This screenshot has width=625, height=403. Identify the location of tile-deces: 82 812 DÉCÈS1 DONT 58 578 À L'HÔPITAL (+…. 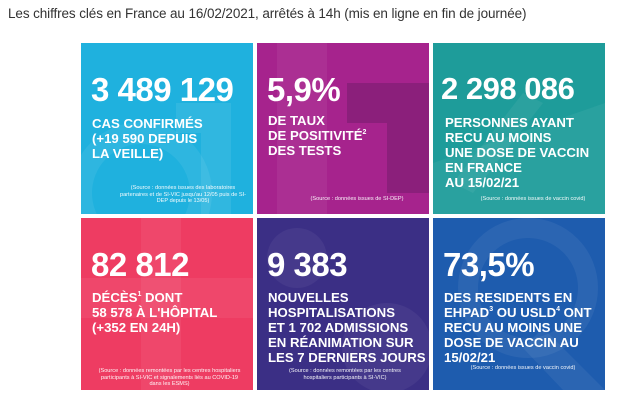
(167, 304).